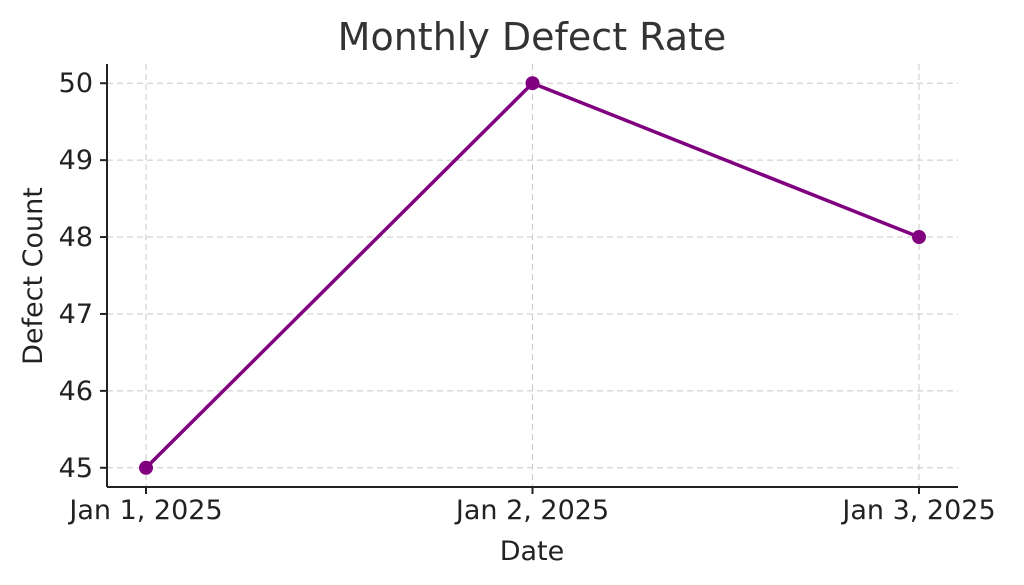 Image resolution: width=1024 pixels, height=585 pixels. I want to click on x-axis-label: Date, so click(532, 551).